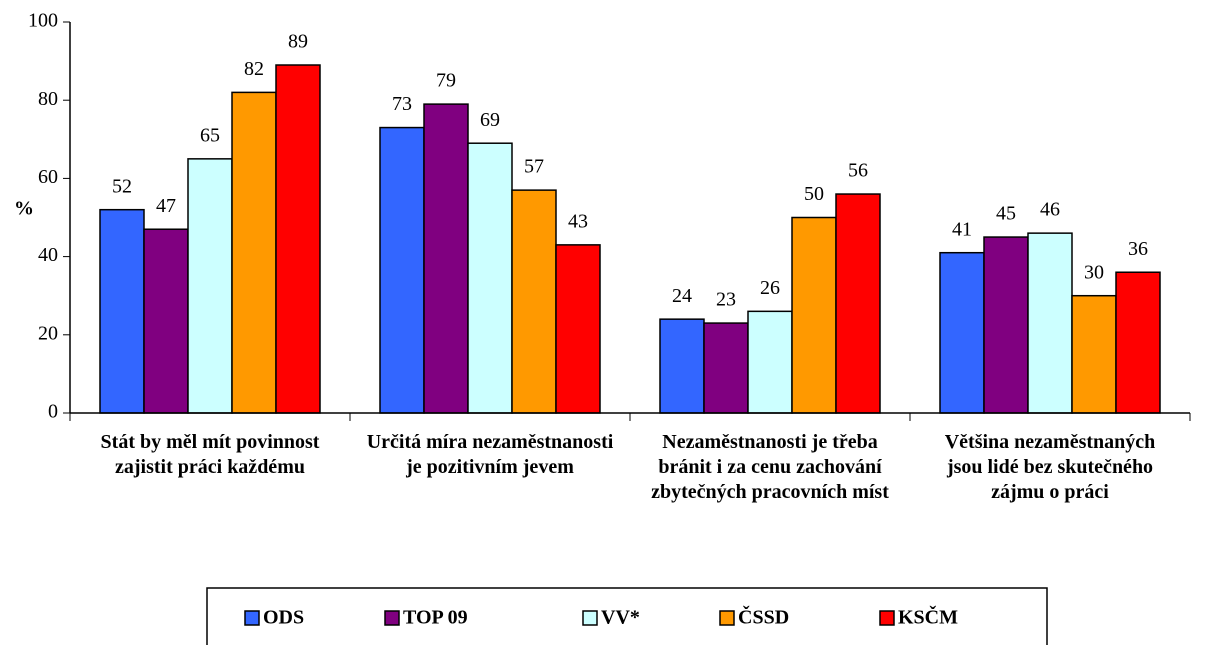 This screenshot has width=1207, height=645. I want to click on legend, so click(627, 616).